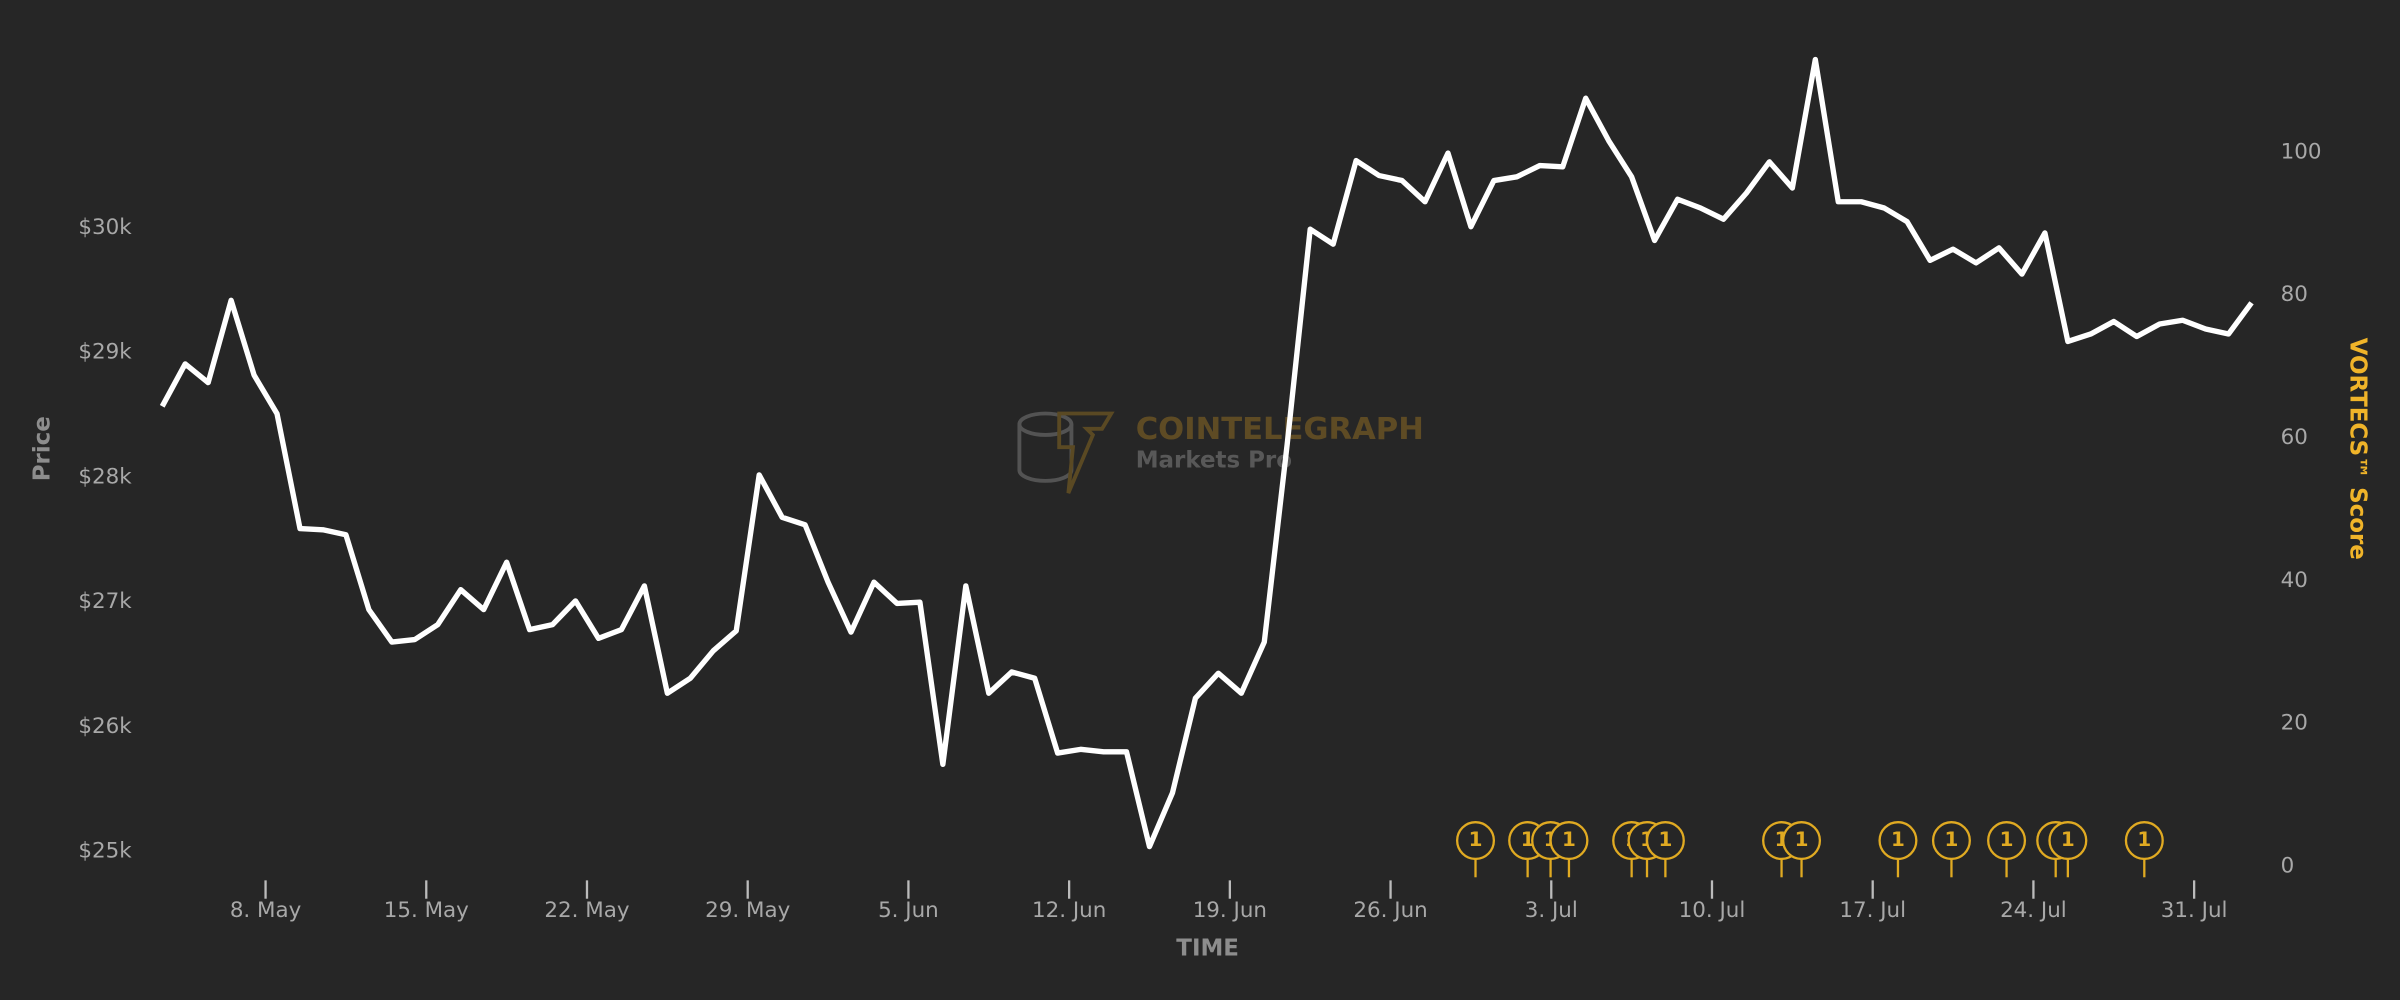  Describe the element at coordinates (105, 851) in the screenshot. I see `y-tick-label: $25k` at that location.